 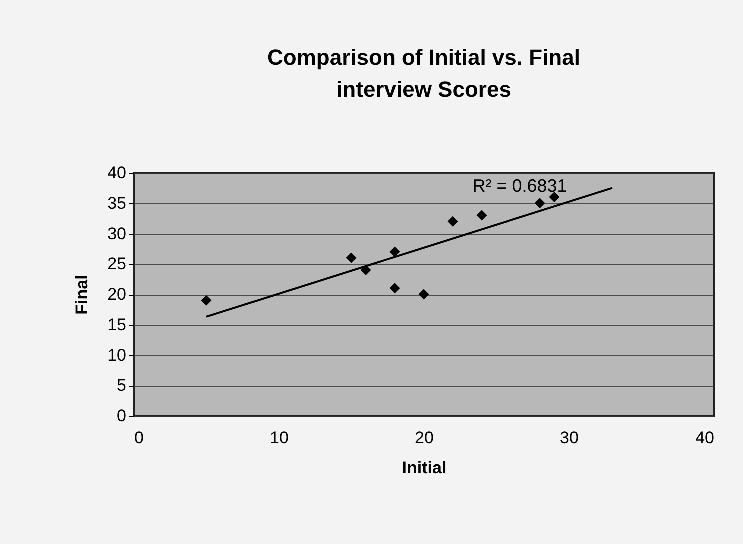 I want to click on y-tick-label: 0, so click(x=121, y=416).